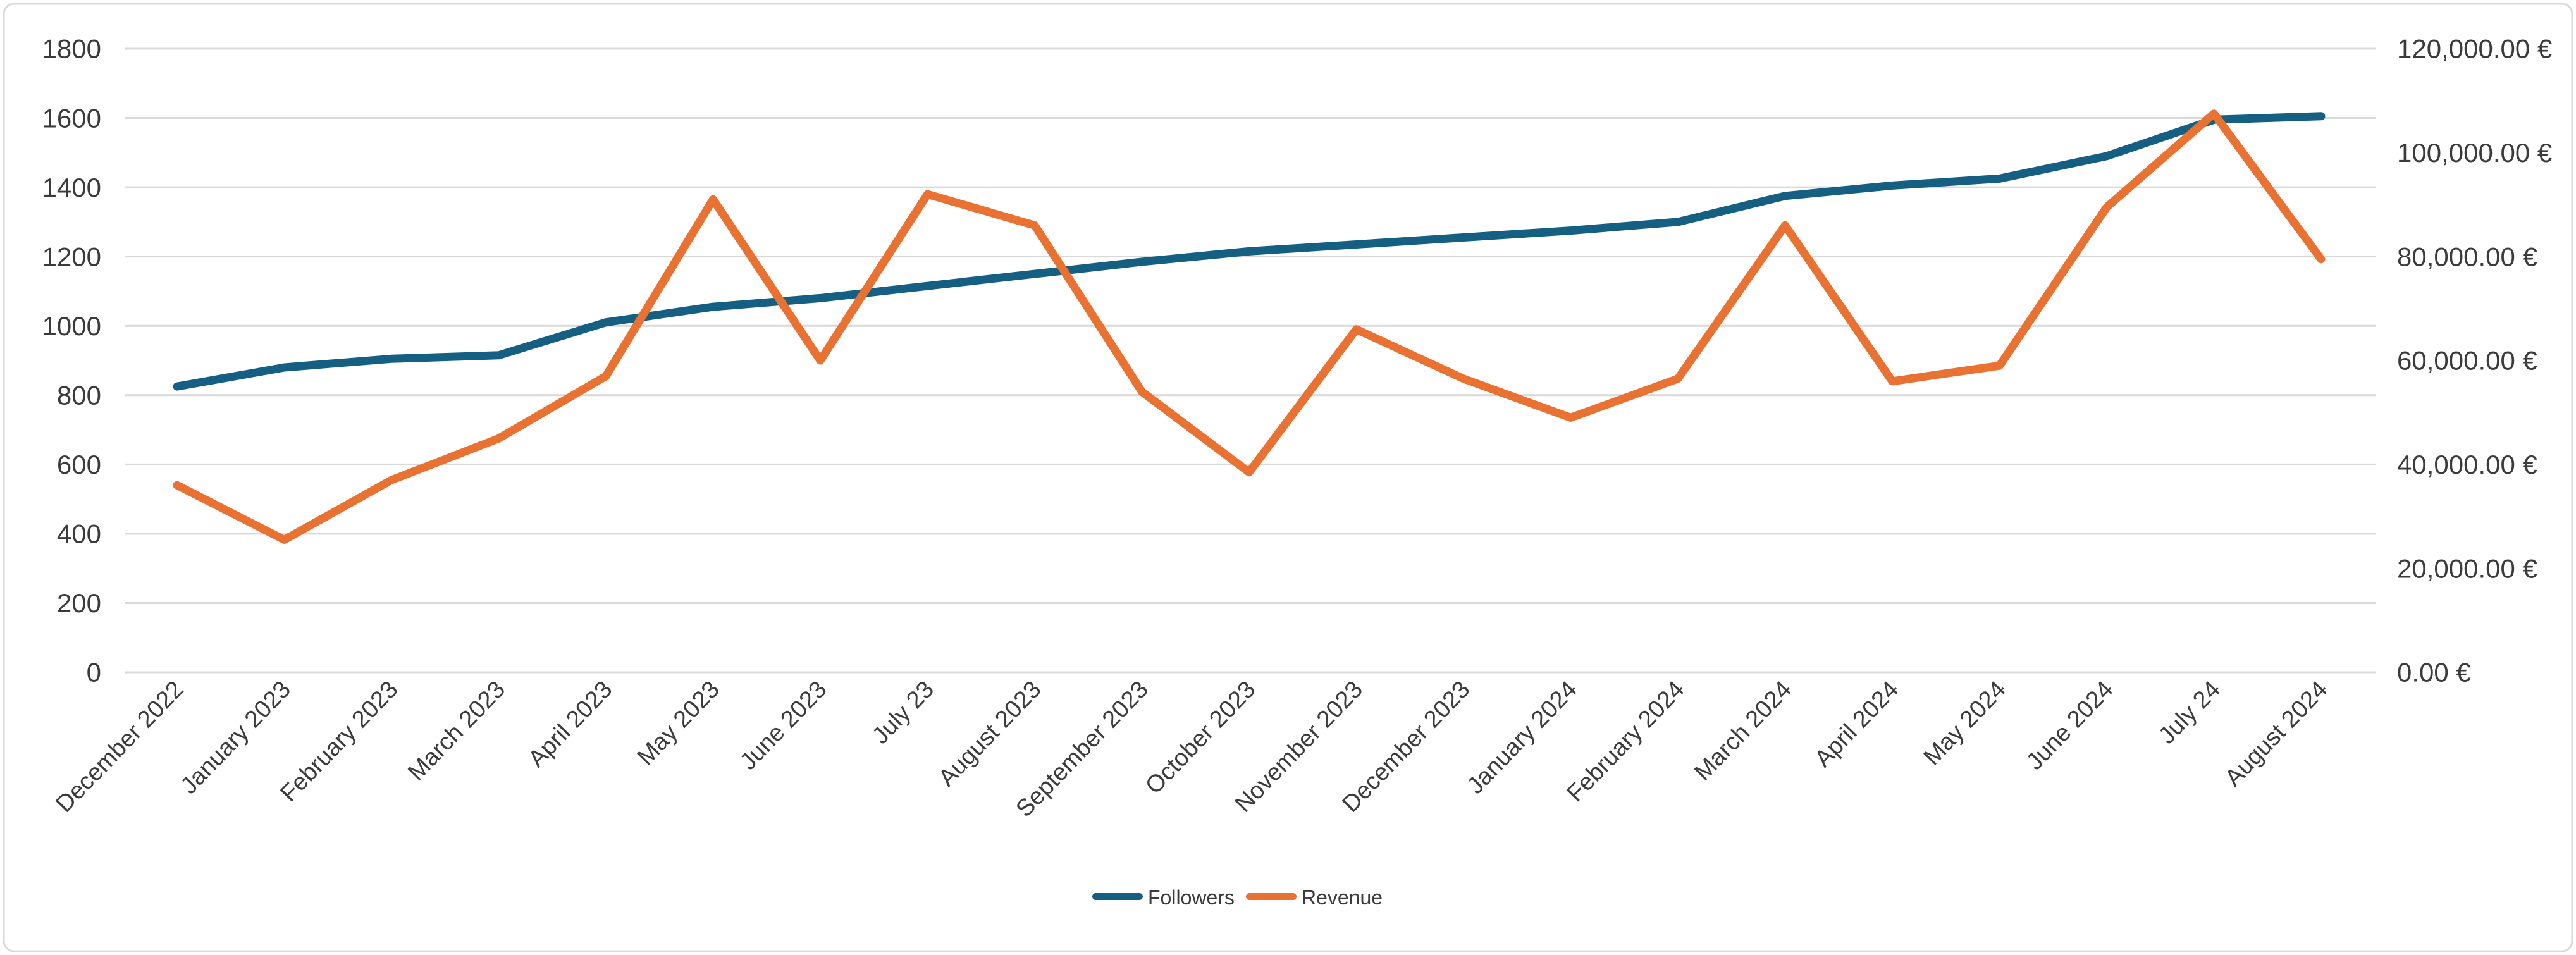  Describe the element at coordinates (903, 712) in the screenshot. I see `x-axis-label: July 23` at that location.